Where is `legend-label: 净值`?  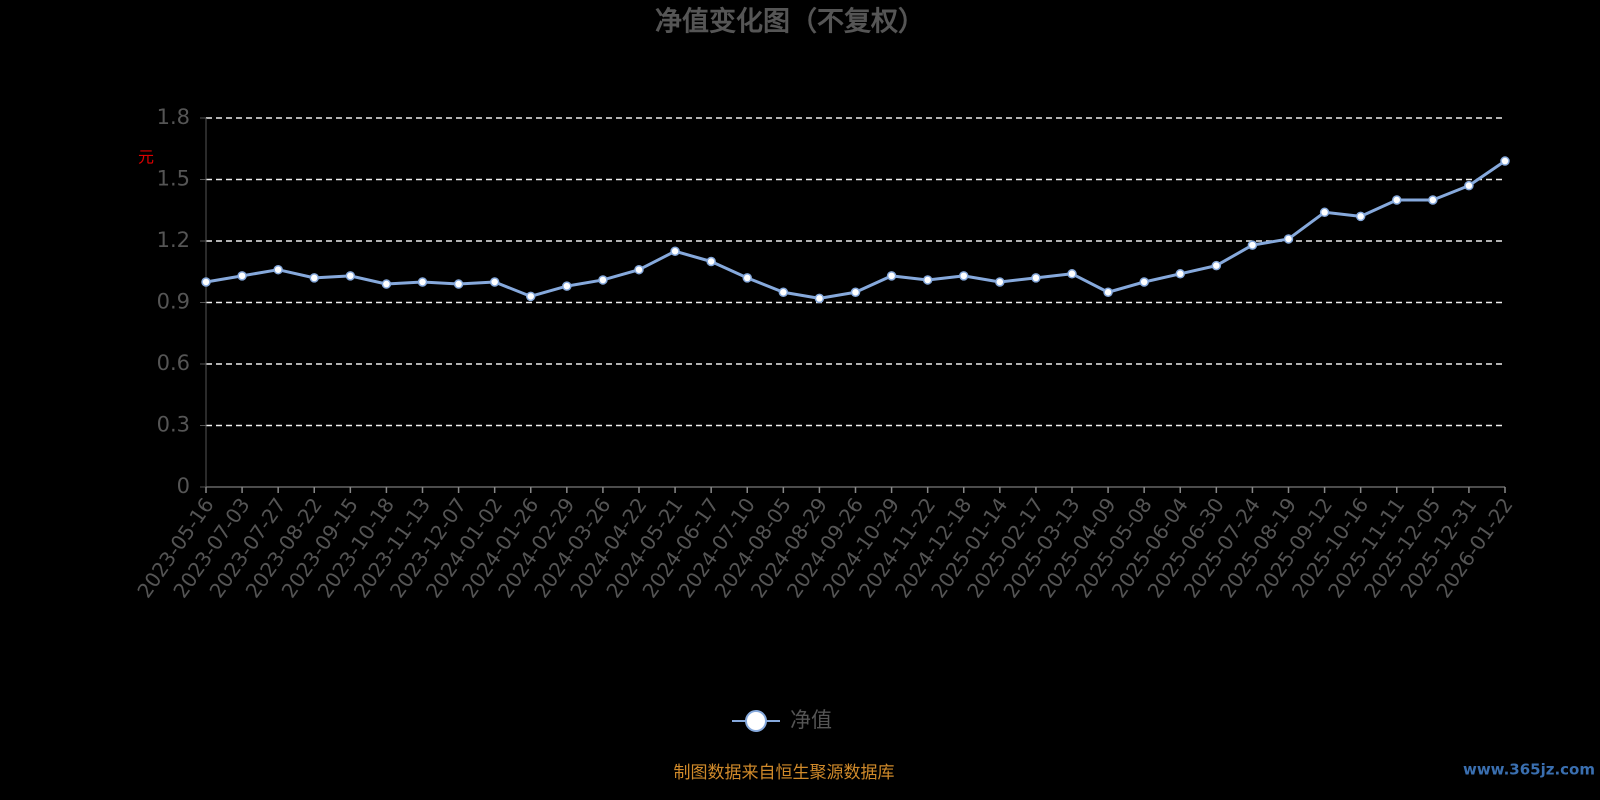
legend-label: 净值 is located at coordinates (811, 720).